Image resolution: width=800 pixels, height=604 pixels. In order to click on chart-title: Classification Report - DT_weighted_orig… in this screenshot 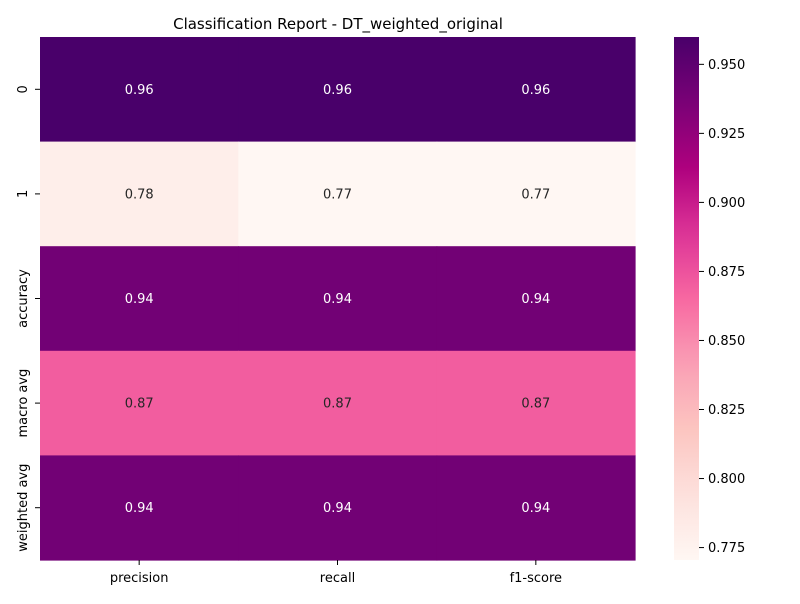, I will do `click(338, 24)`.